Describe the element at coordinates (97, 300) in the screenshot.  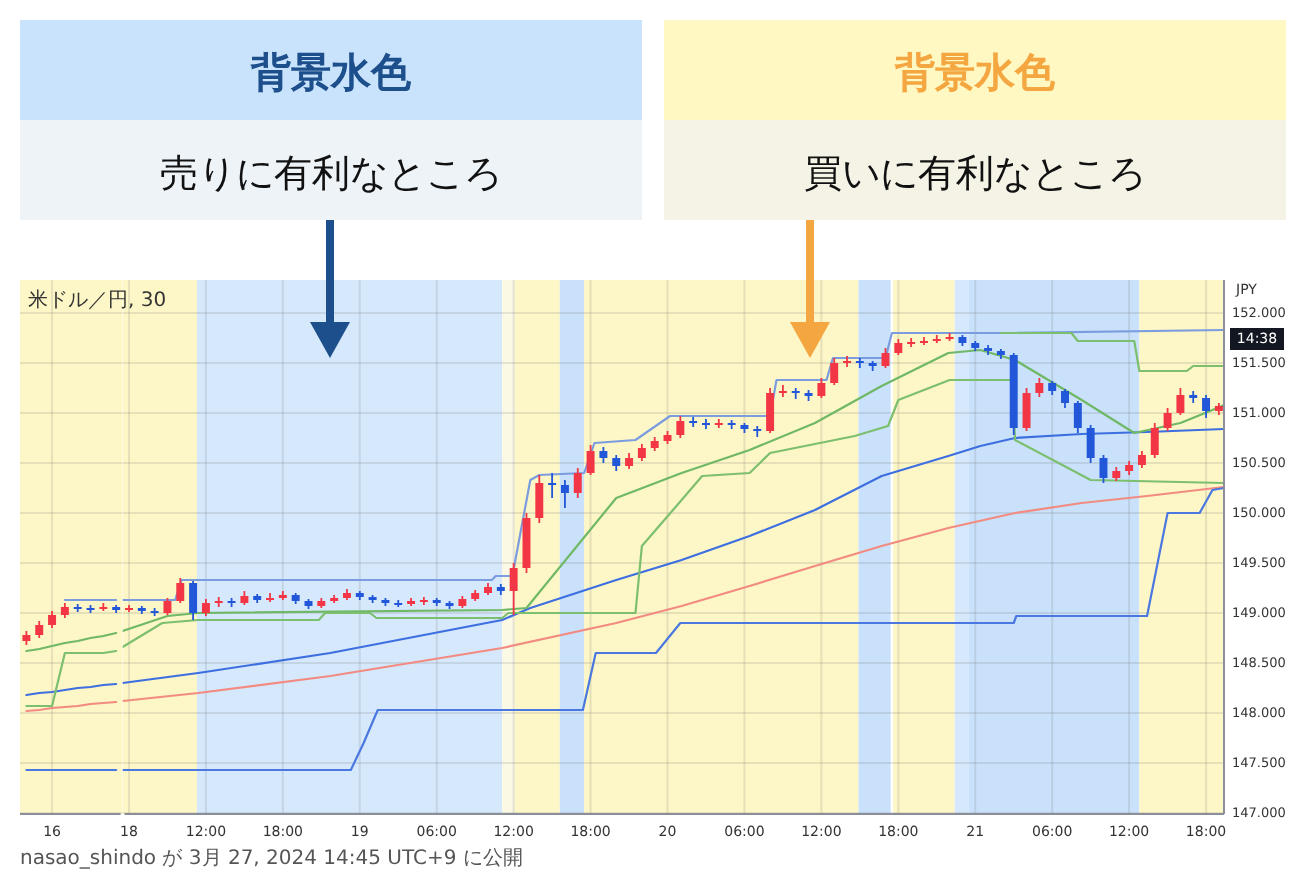
I see `text: 米ドル／円, 30` at that location.